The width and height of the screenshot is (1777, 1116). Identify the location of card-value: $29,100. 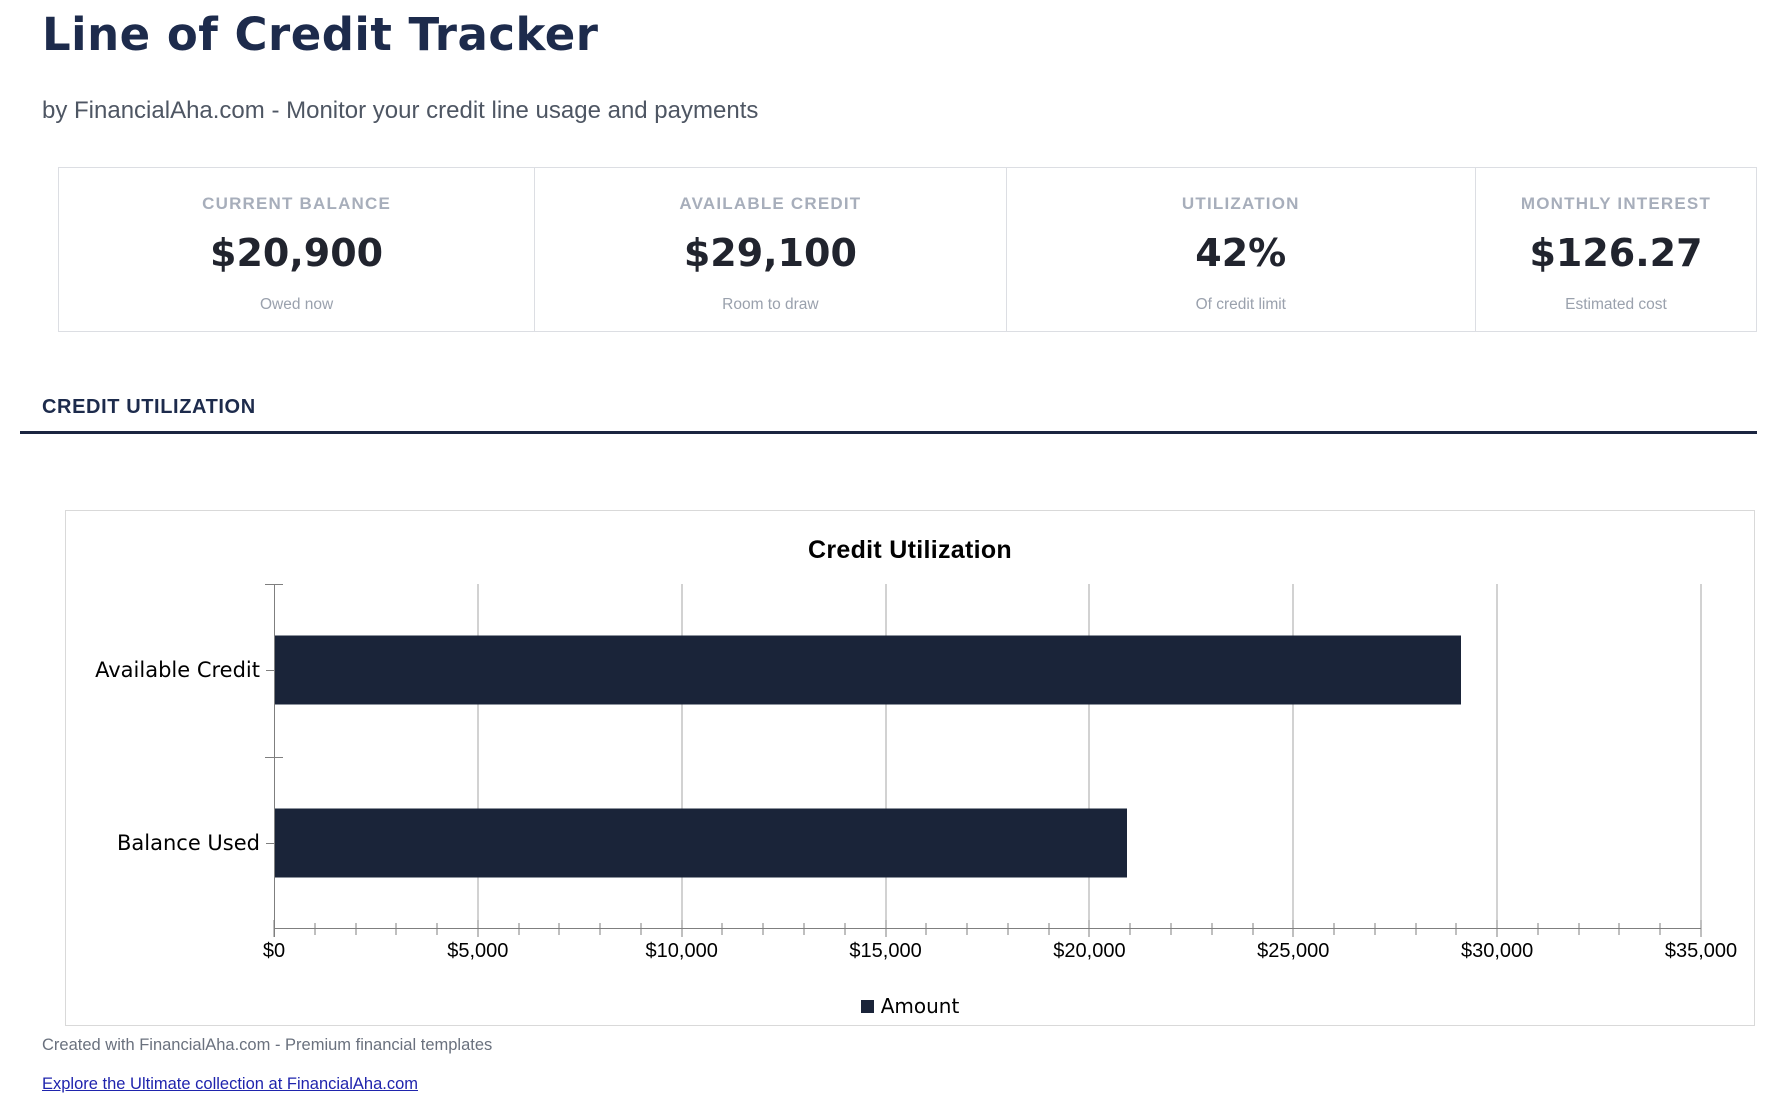
(770, 253).